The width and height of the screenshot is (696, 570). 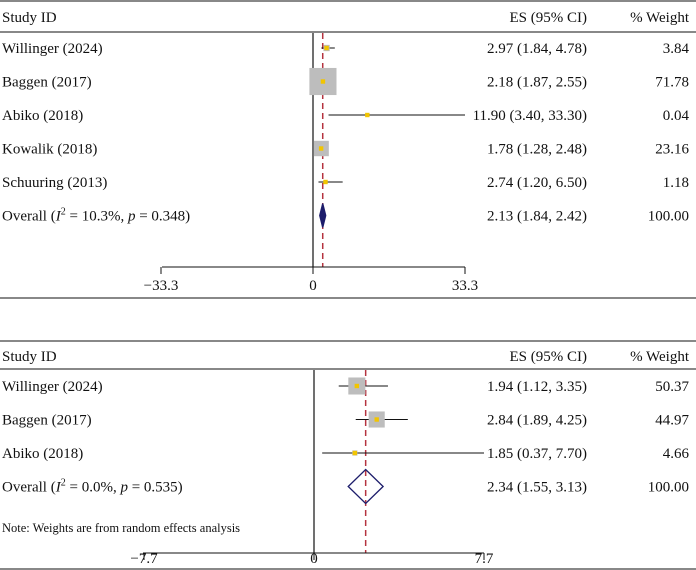 I want to click on overall-label: Overall (I2 = 10.3%, p = 0.348), so click(x=96, y=216).